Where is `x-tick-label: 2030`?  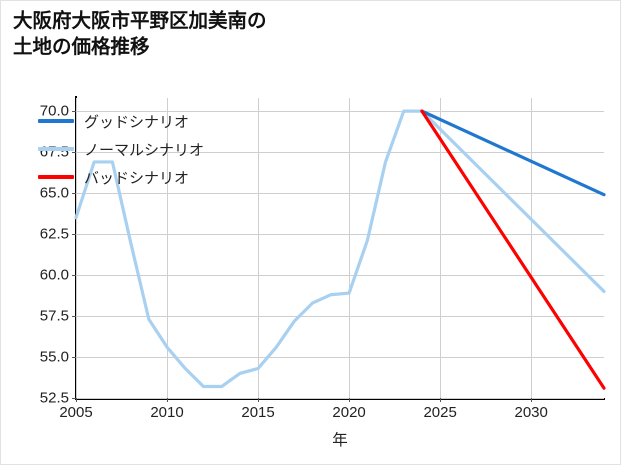 x-tick-label: 2030 is located at coordinates (531, 412).